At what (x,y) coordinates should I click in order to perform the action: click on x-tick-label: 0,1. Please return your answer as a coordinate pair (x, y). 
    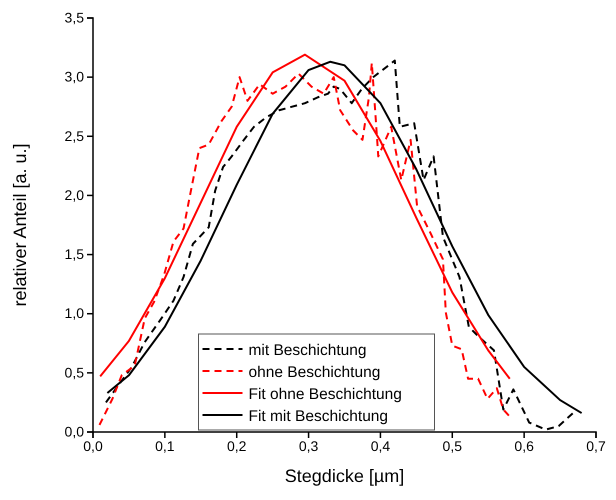
    Looking at the image, I should click on (165, 446).